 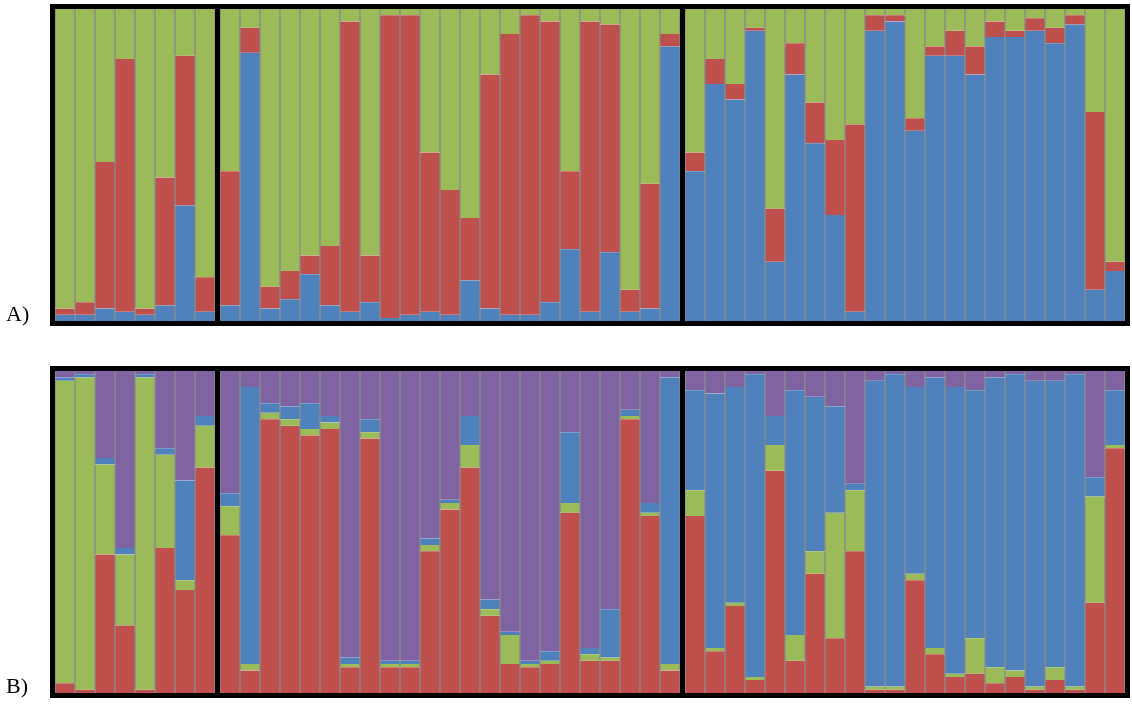 What do you see at coordinates (18, 313) in the screenshot?
I see `text: A)` at bounding box center [18, 313].